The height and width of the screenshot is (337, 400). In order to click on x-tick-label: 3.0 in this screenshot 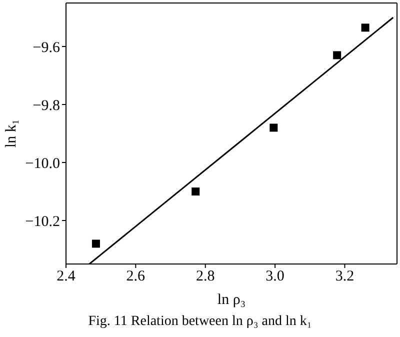, I will do `click(275, 276)`.